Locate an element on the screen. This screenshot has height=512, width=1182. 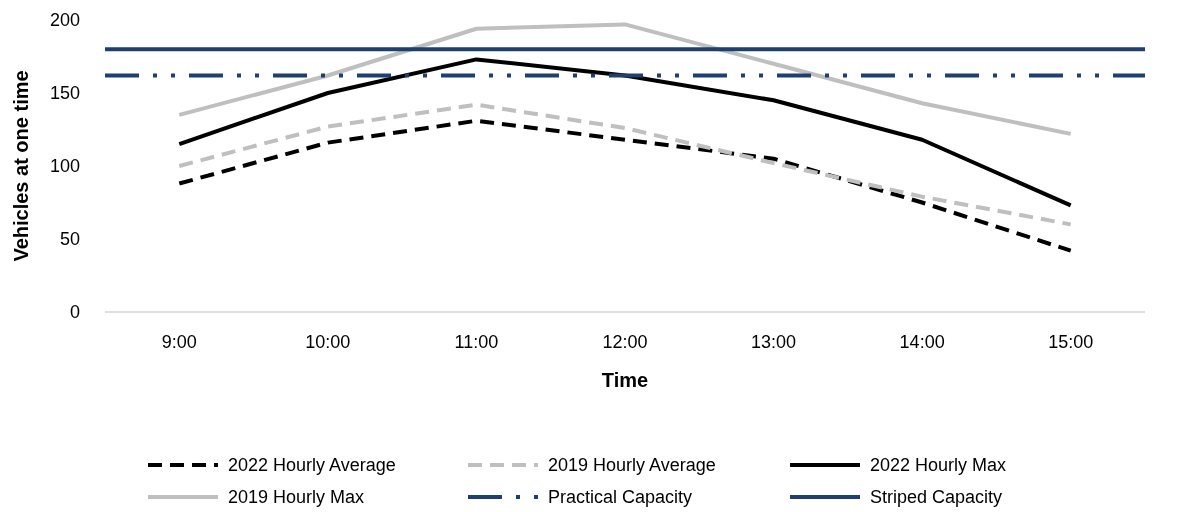
y-tick-label: 0 is located at coordinates (74, 312).